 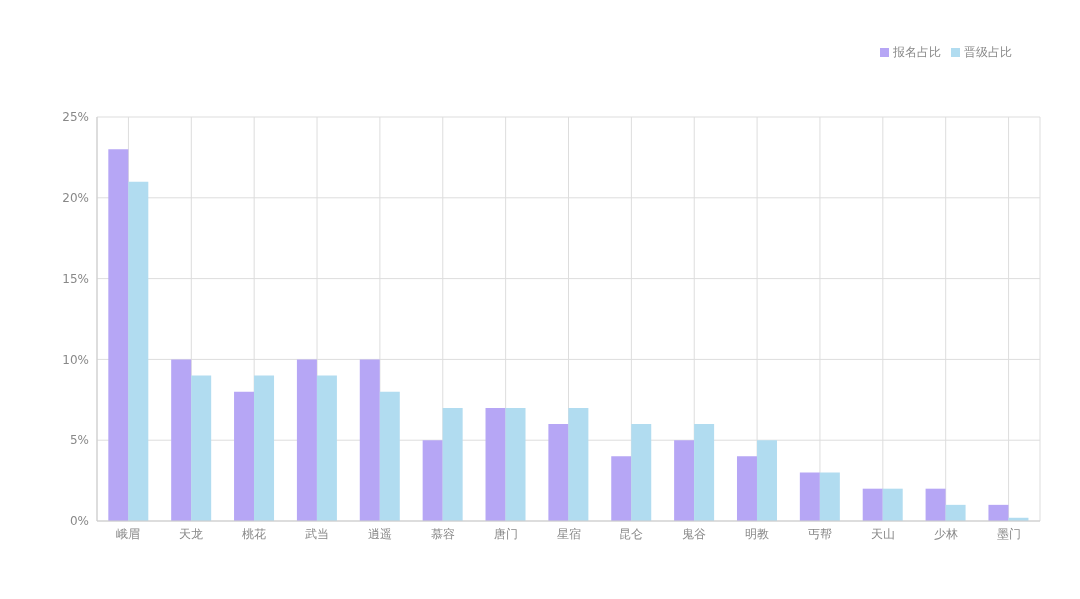 I want to click on x-tick-label: 慕容, so click(x=442, y=533).